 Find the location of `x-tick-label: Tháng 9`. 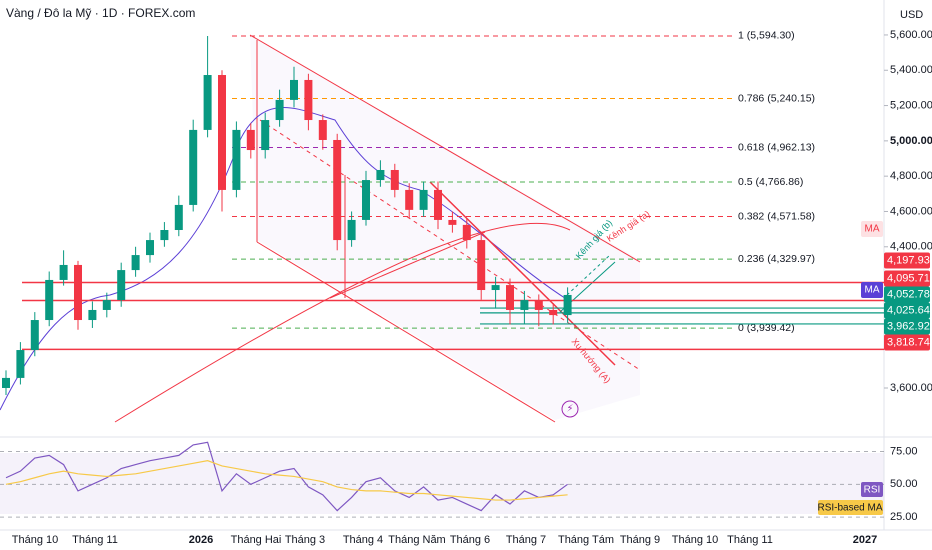

x-tick-label: Tháng 9 is located at coordinates (640, 540).